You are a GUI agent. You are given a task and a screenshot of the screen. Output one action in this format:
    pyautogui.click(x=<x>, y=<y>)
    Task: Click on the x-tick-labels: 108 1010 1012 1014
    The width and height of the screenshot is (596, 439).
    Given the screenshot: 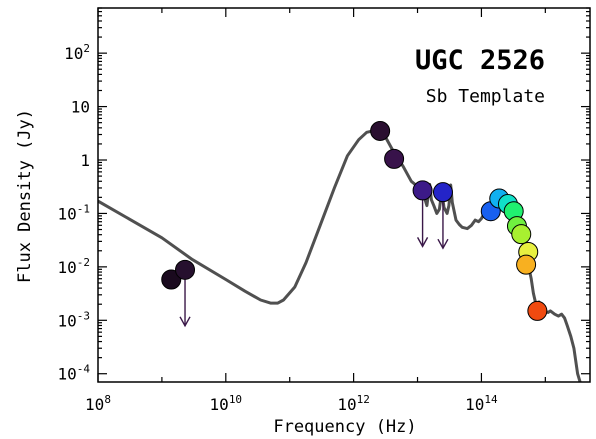 What is the action you would take?
    pyautogui.click(x=291, y=403)
    